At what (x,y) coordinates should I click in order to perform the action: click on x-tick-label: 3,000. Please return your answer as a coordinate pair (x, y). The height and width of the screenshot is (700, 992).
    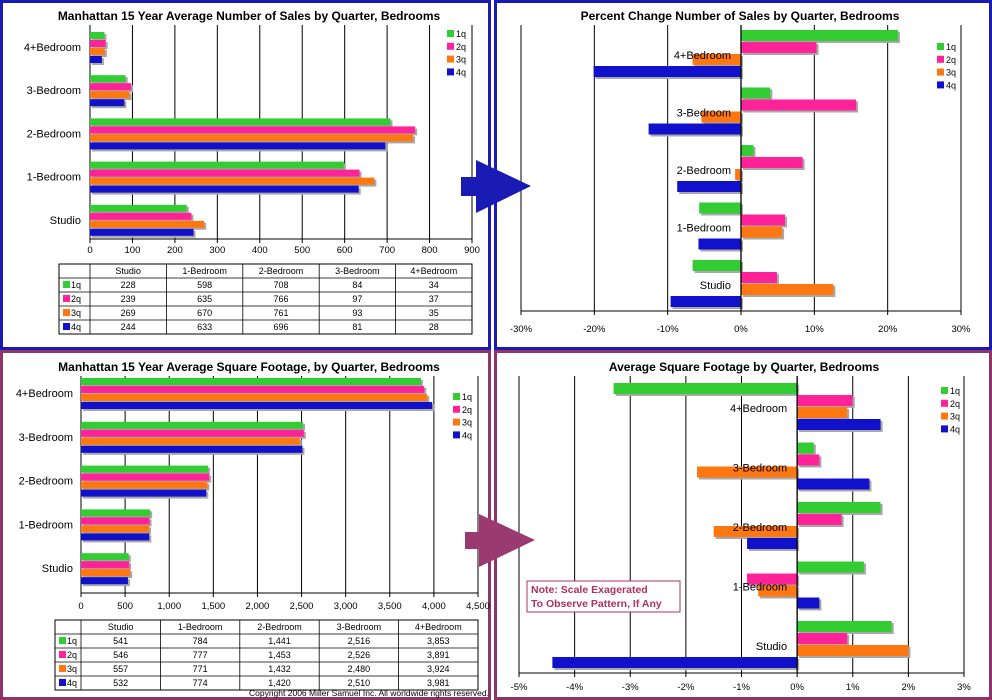
    Looking at the image, I should click on (346, 606).